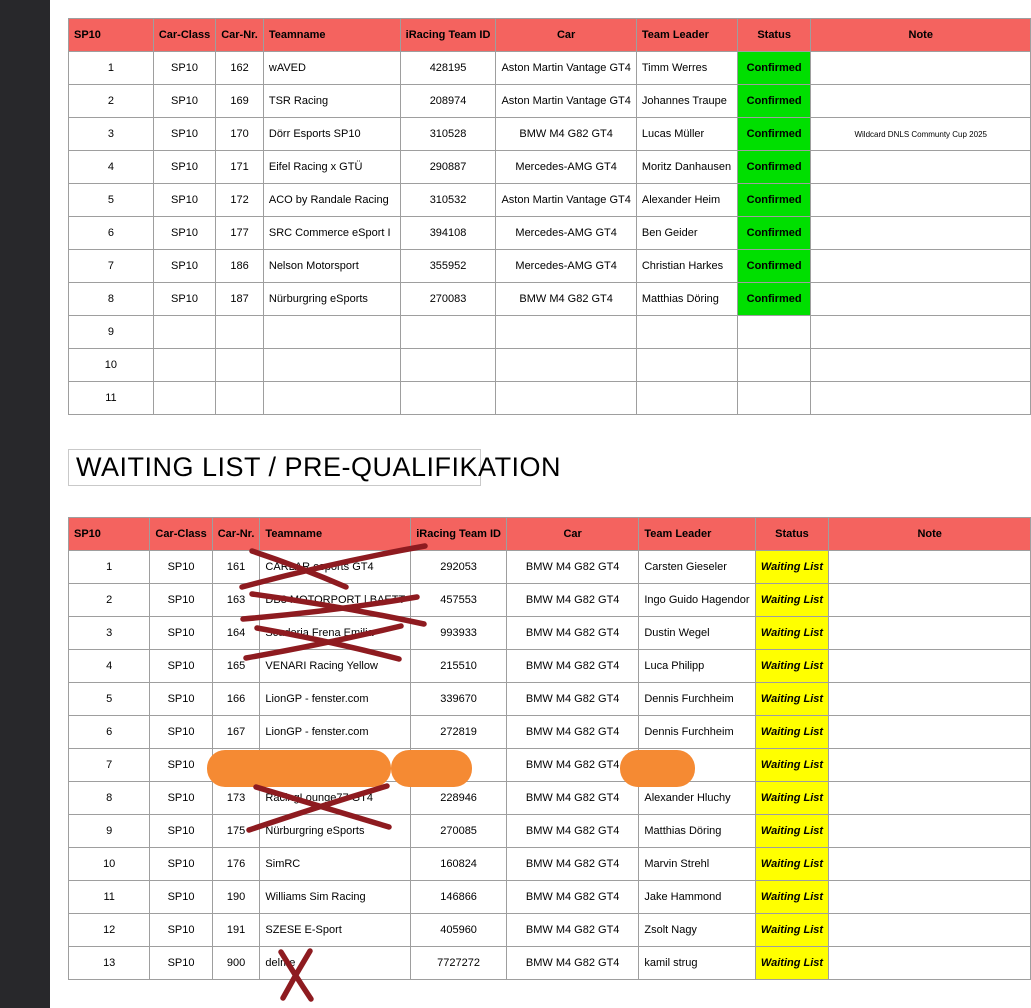 Image resolution: width=1031 pixels, height=1008 pixels. Describe the element at coordinates (686, 266) in the screenshot. I see `cell-leader: Christian Harkes` at that location.